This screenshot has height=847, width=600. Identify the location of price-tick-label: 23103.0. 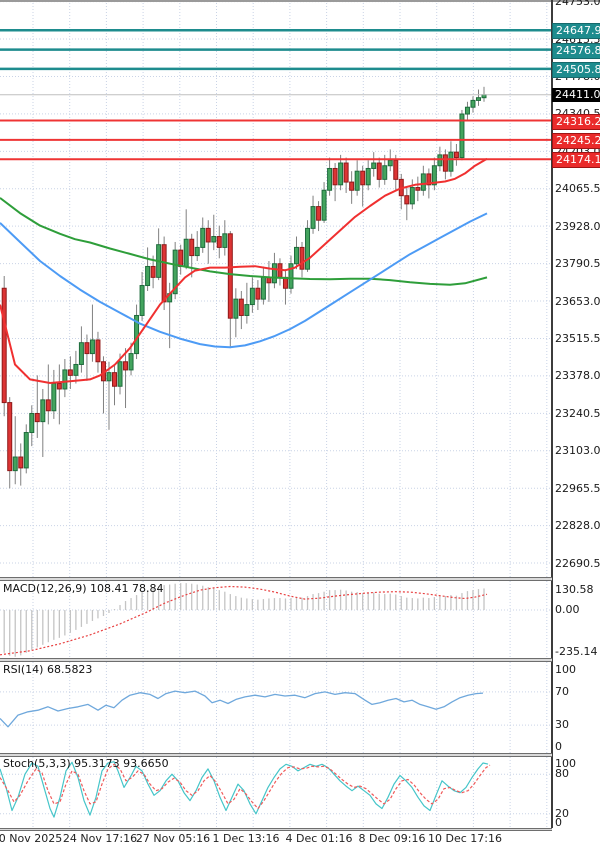
(577, 451).